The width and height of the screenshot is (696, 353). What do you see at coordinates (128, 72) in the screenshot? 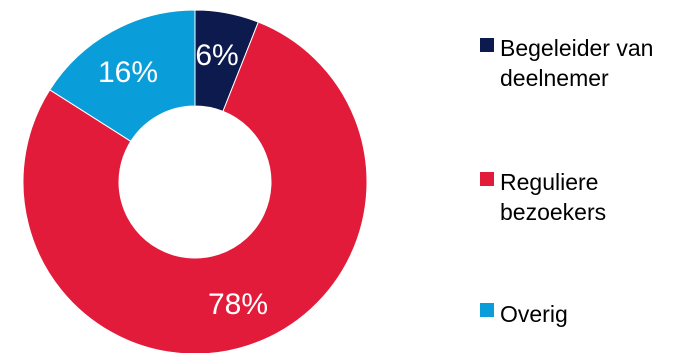
I see `slice-value-label: 16%` at bounding box center [128, 72].